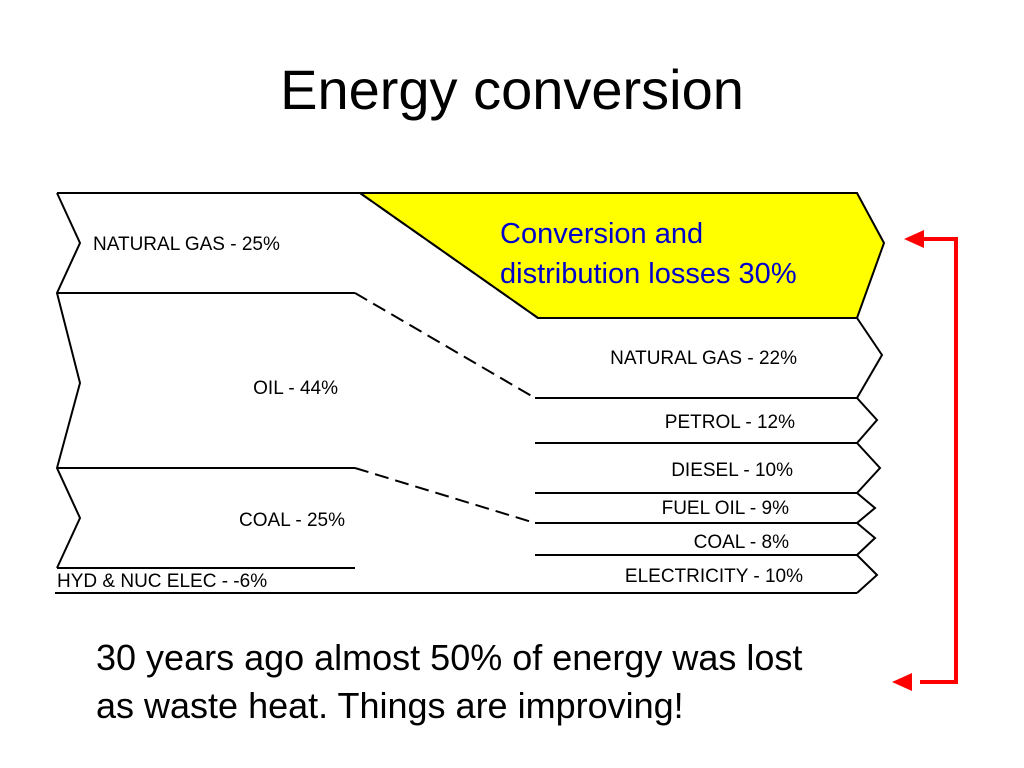 This screenshot has width=1024, height=768. Describe the element at coordinates (292, 520) in the screenshot. I see `input-label-coal: COAL - 25%` at that location.